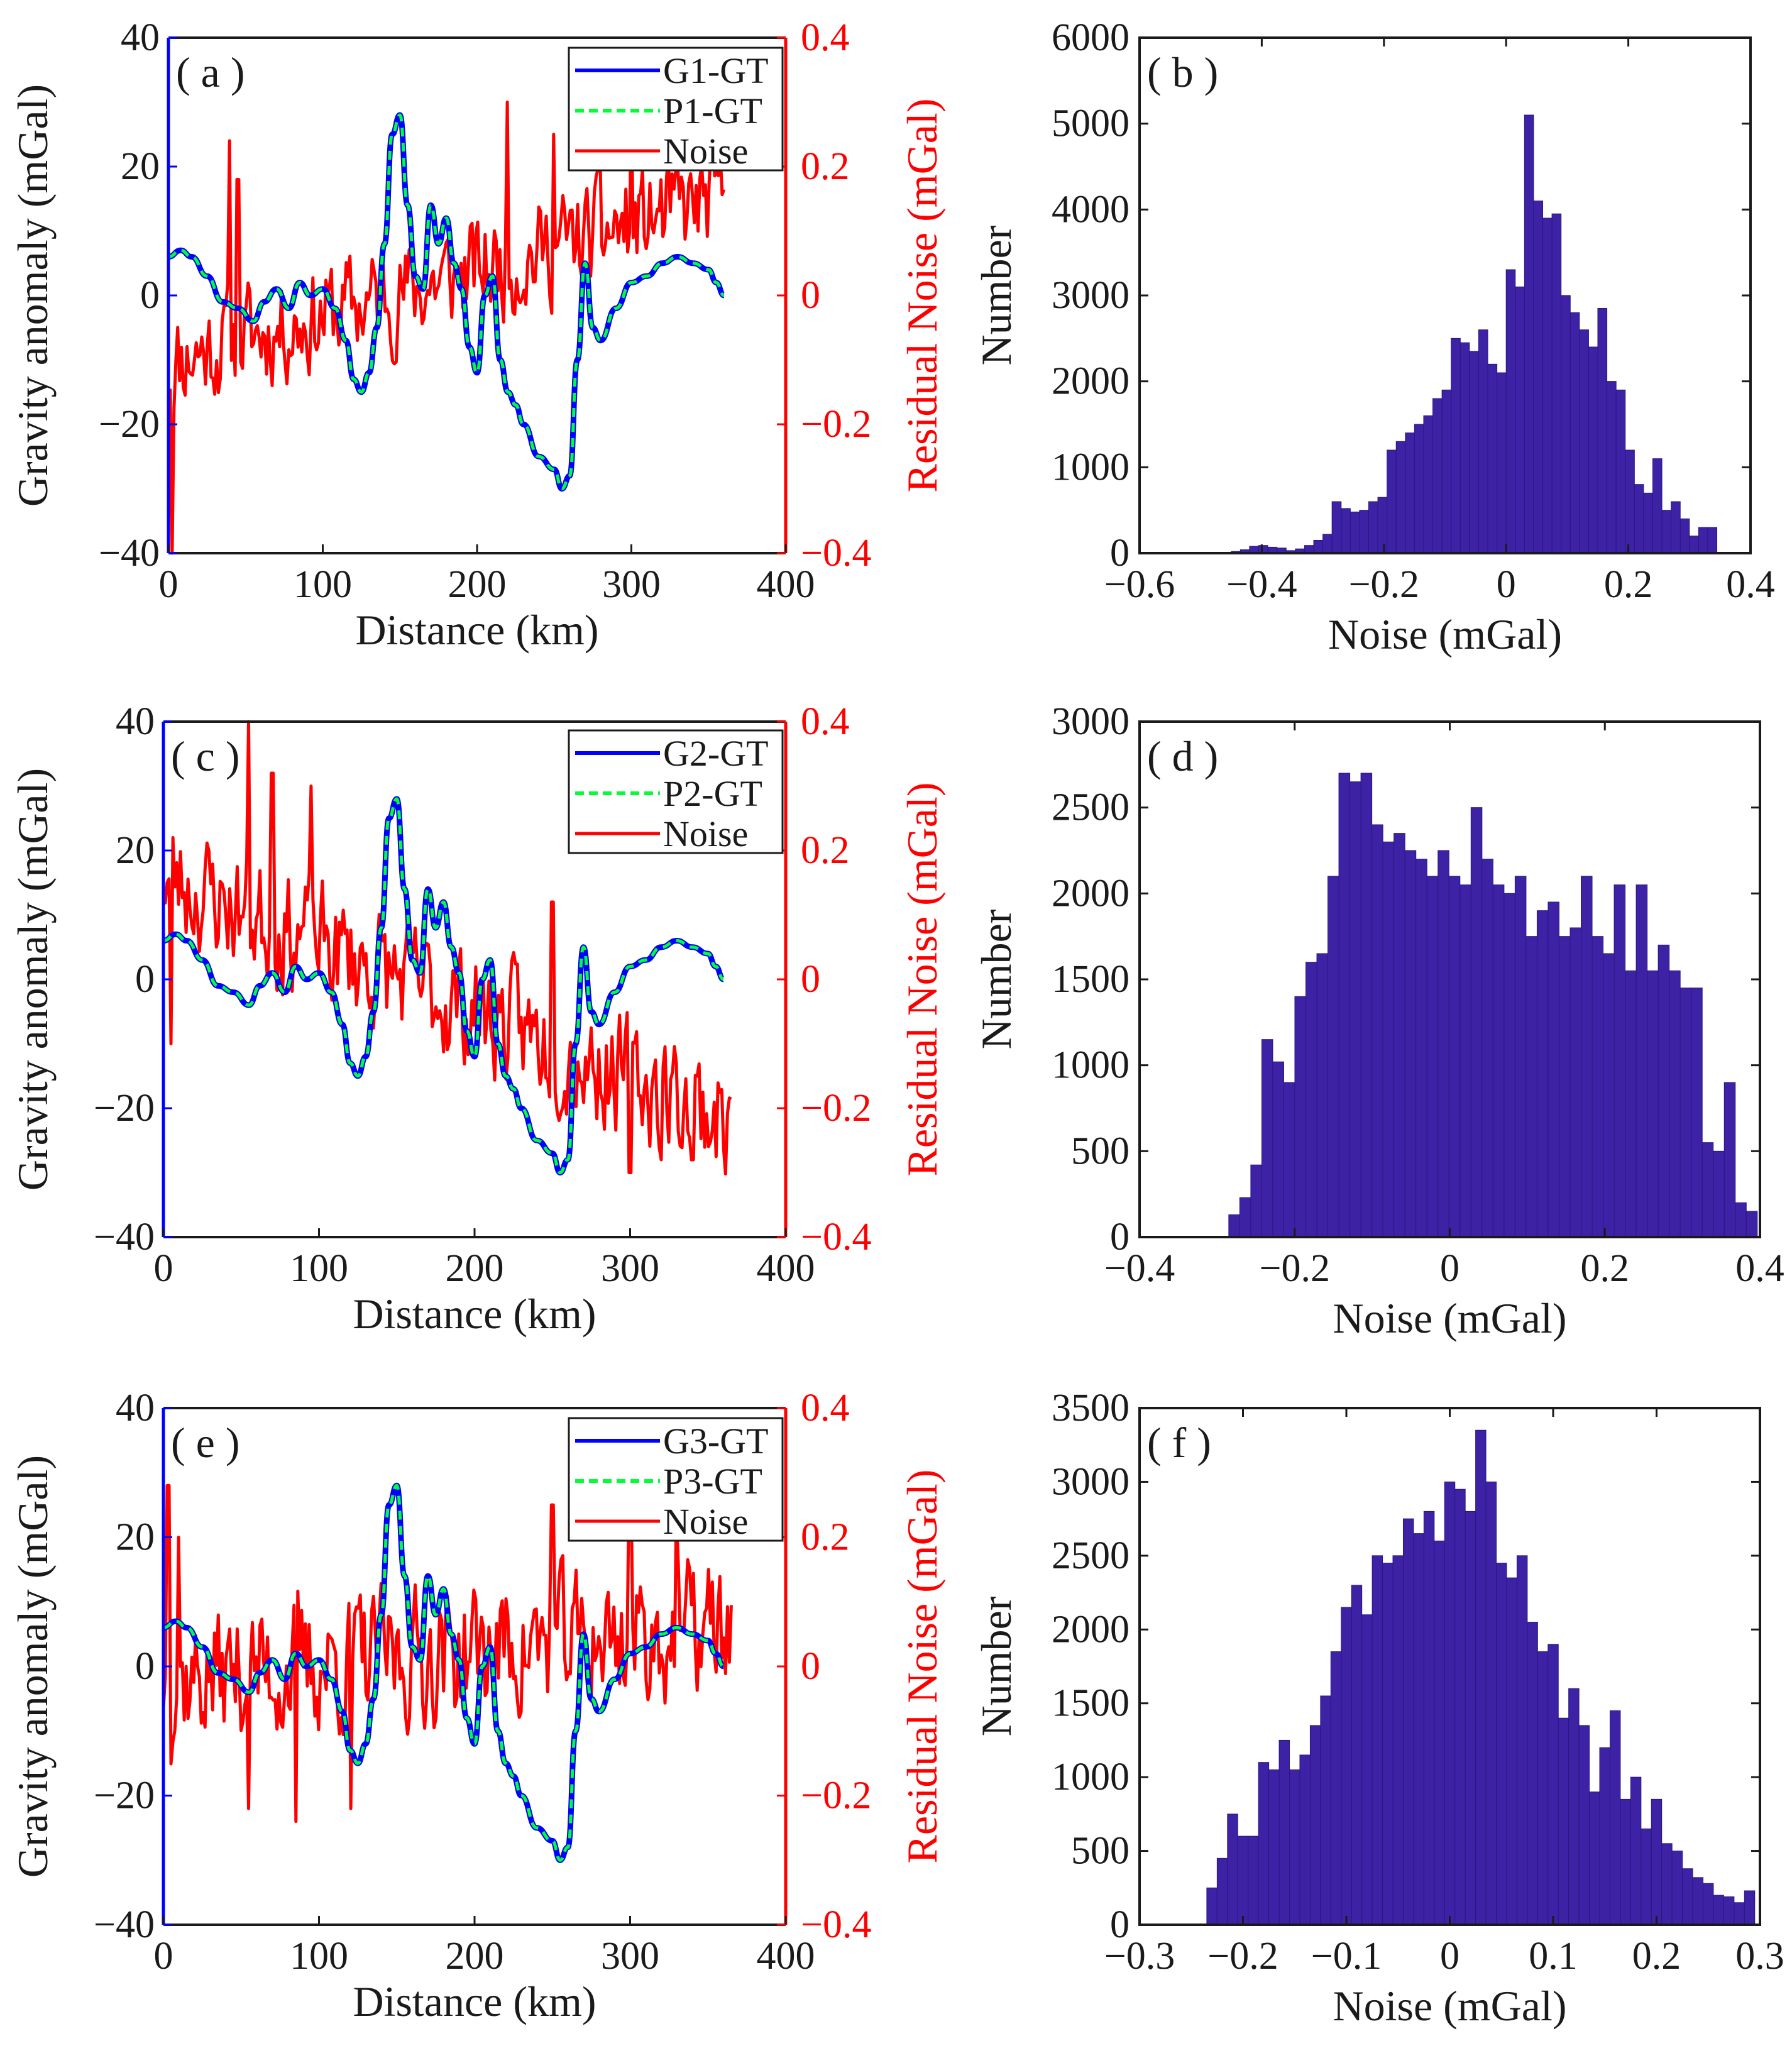  I want to click on y-tick-label: 2000, so click(1091, 381).